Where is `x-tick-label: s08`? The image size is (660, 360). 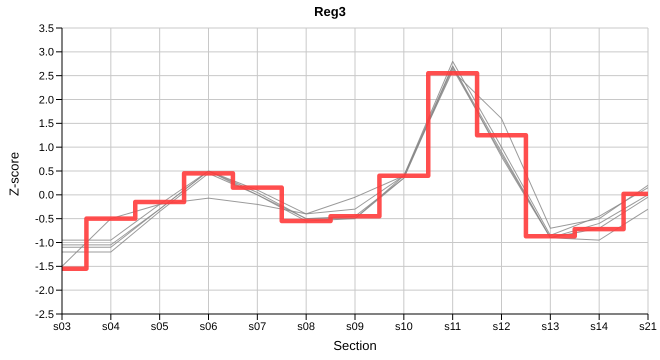 x-tick-label: s08 is located at coordinates (306, 326).